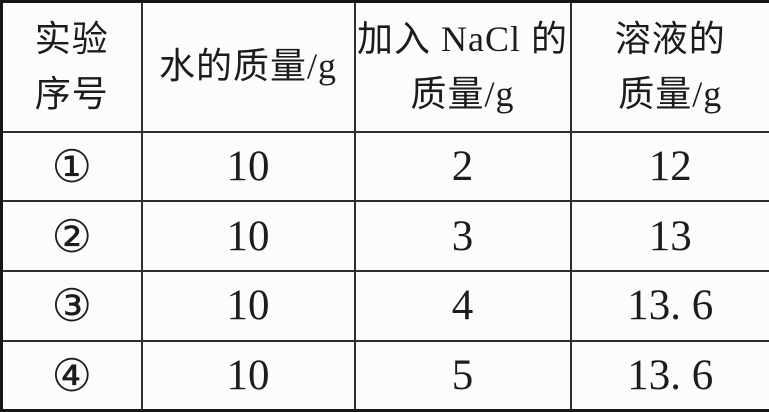  Describe the element at coordinates (462, 236) in the screenshot. I see `cell-nacl-mass: 3` at that location.